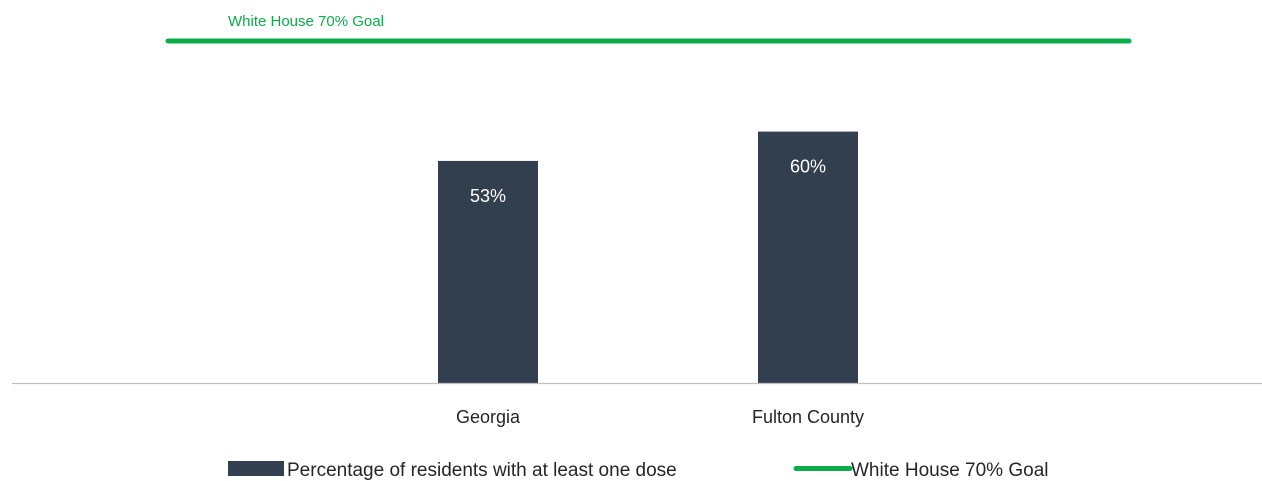 The image size is (1262, 481). Describe the element at coordinates (488, 417) in the screenshot. I see `x-tick-label: Georgia` at that location.